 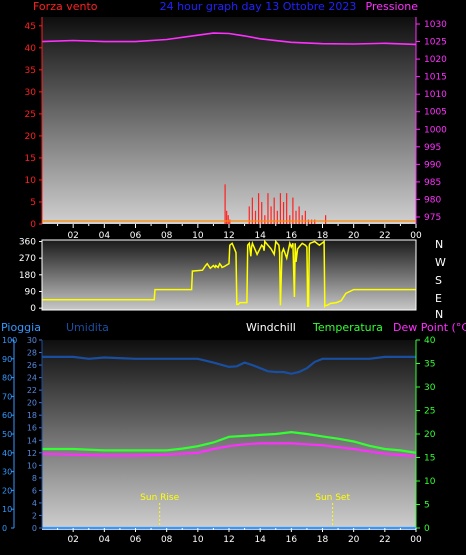 I want to click on humidity-tick-label-28: 28, so click(x=32, y=353).